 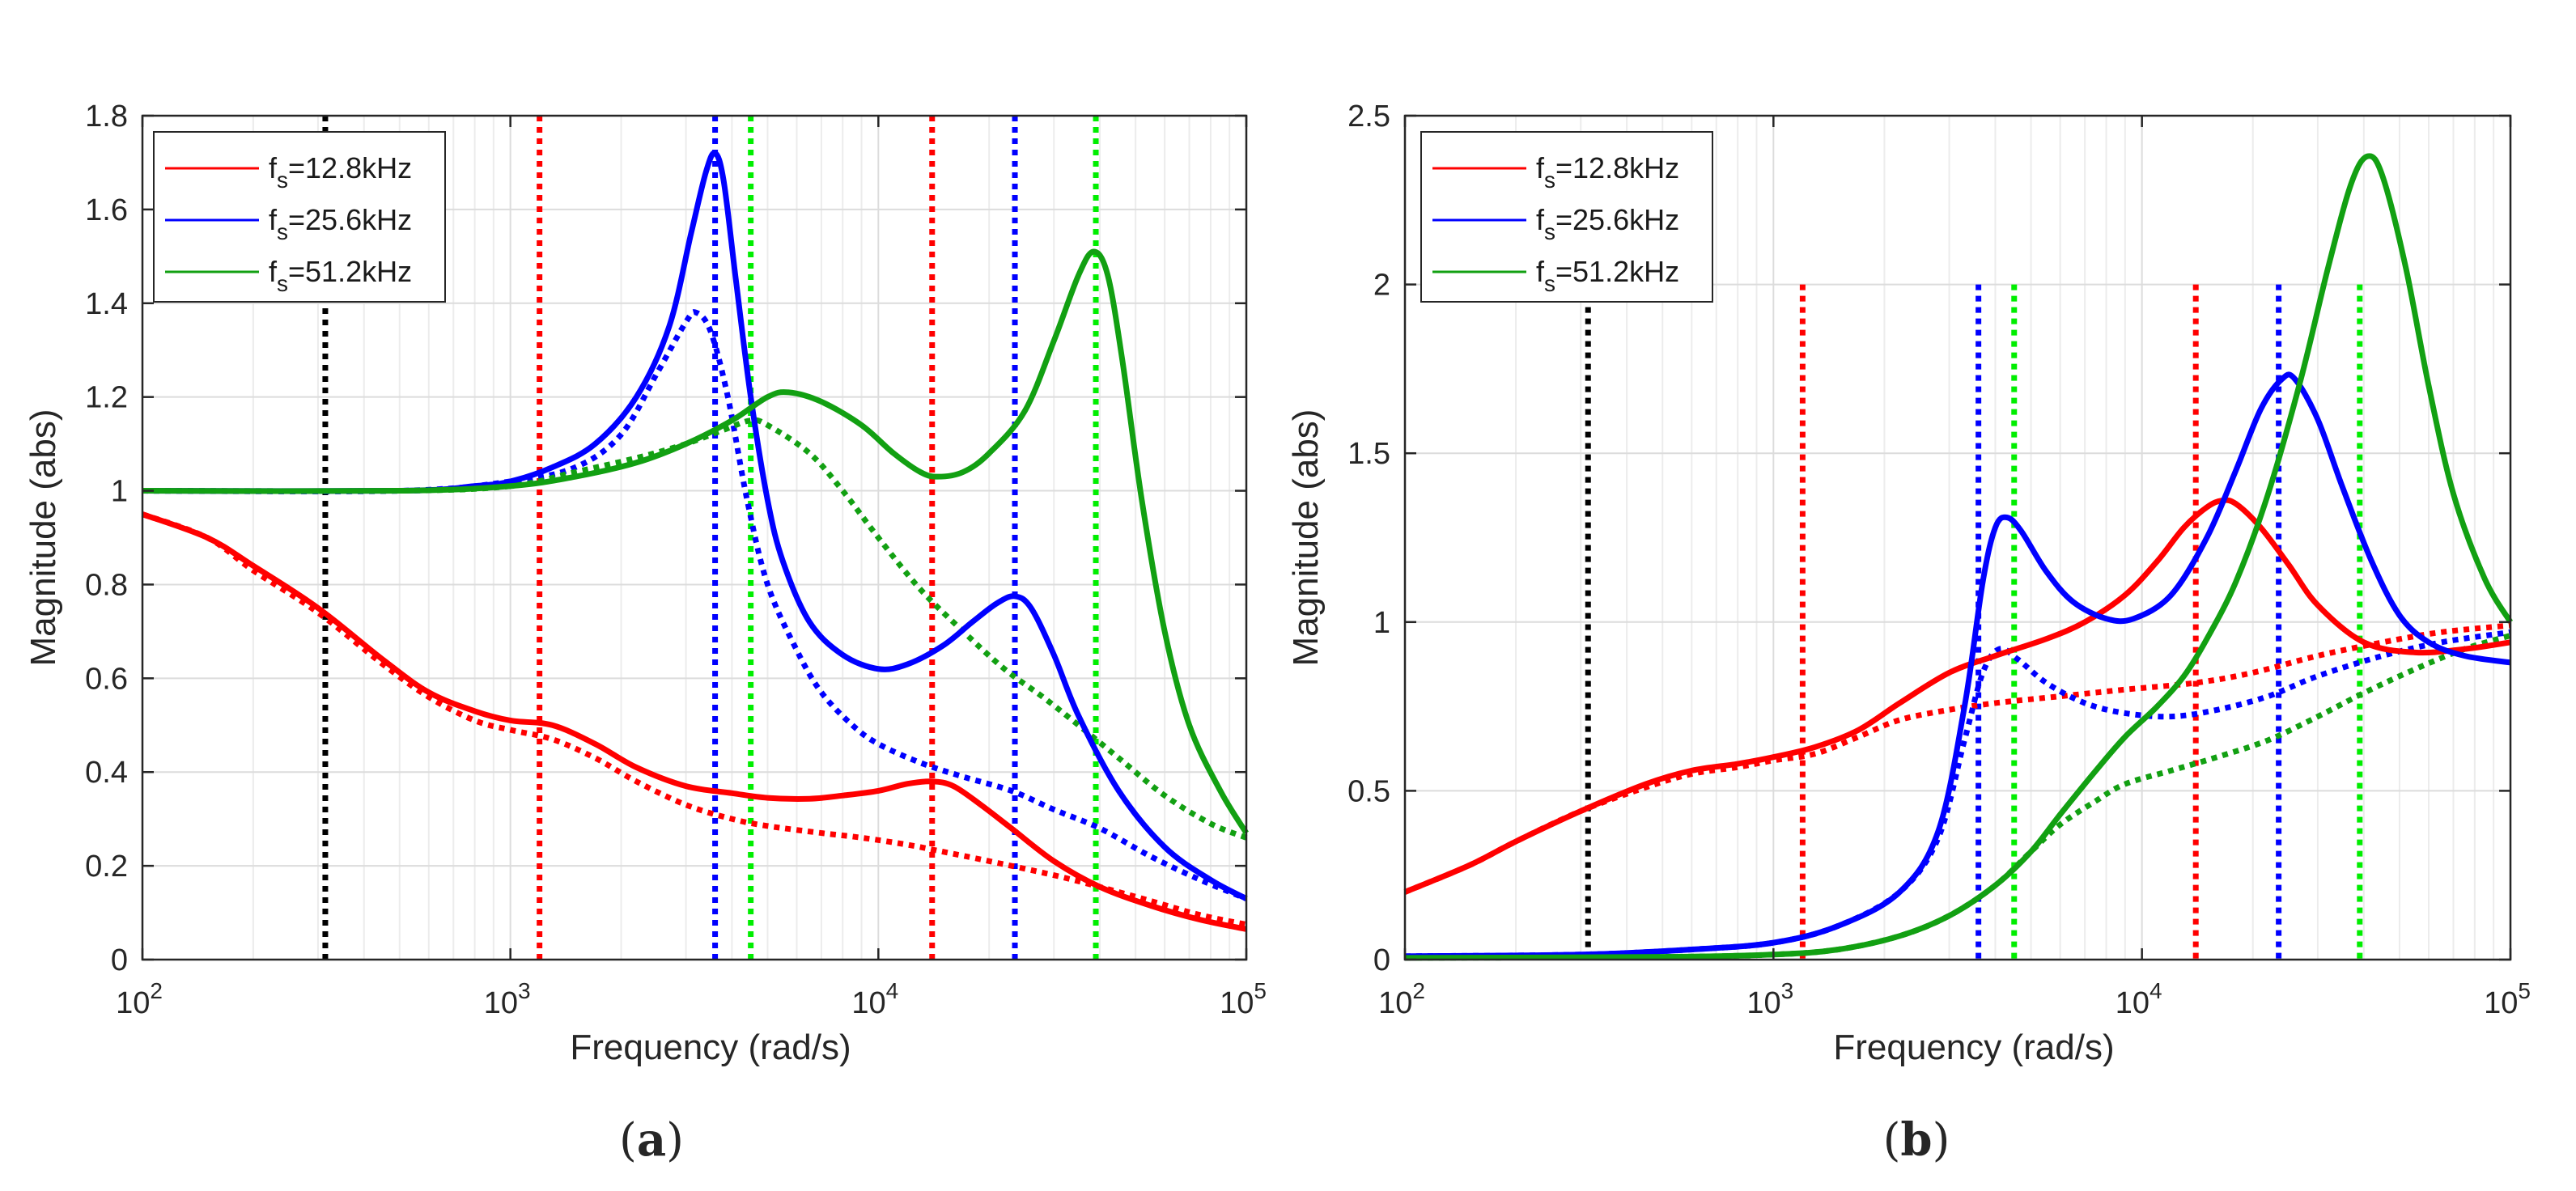 What do you see at coordinates (694, 719) in the screenshot?
I see `series-line-red-dotted` at bounding box center [694, 719].